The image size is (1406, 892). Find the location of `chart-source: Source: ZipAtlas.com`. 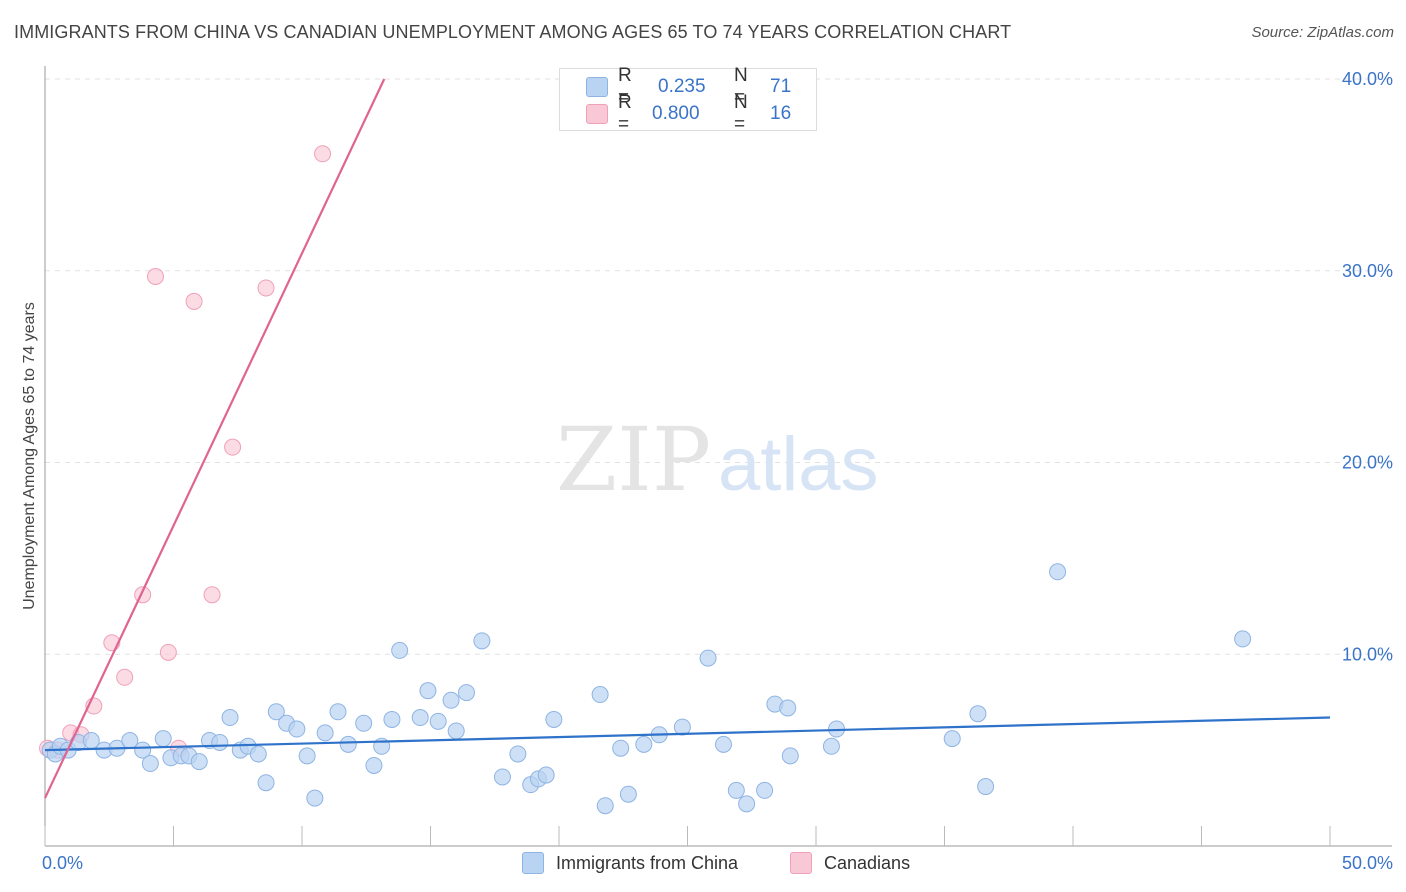

chart-source: Source: ZipAtlas.com is located at coordinates (1322, 32).